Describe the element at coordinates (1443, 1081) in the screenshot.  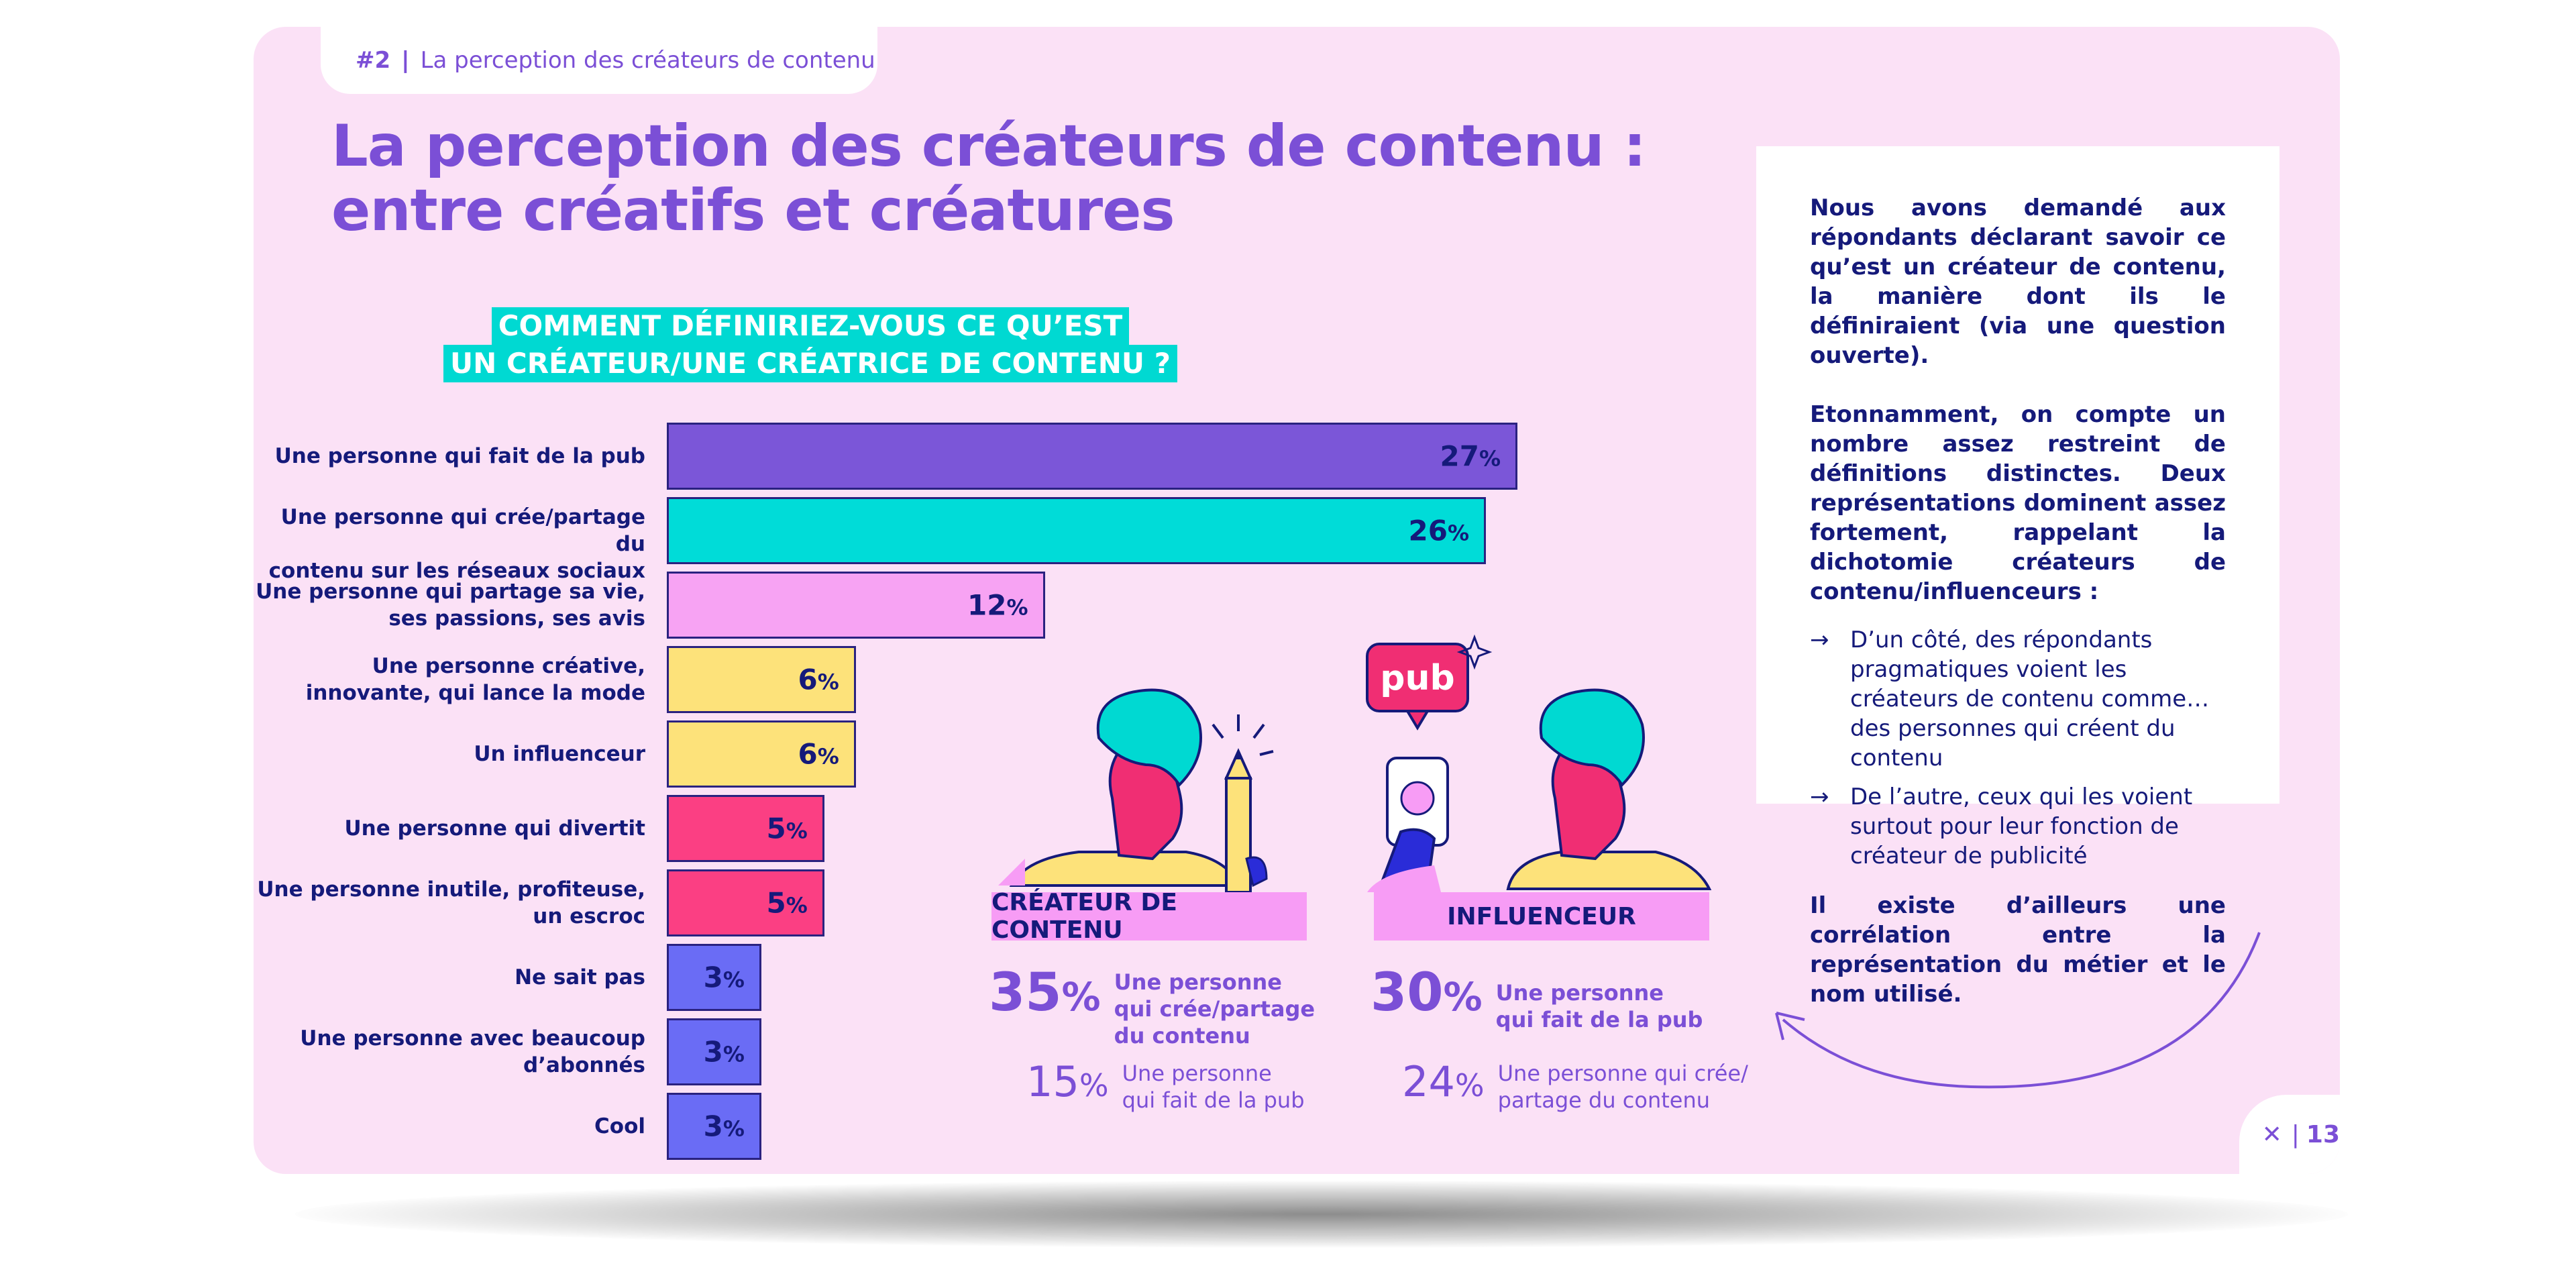
I see `influencer-secondary-value: 24%` at that location.